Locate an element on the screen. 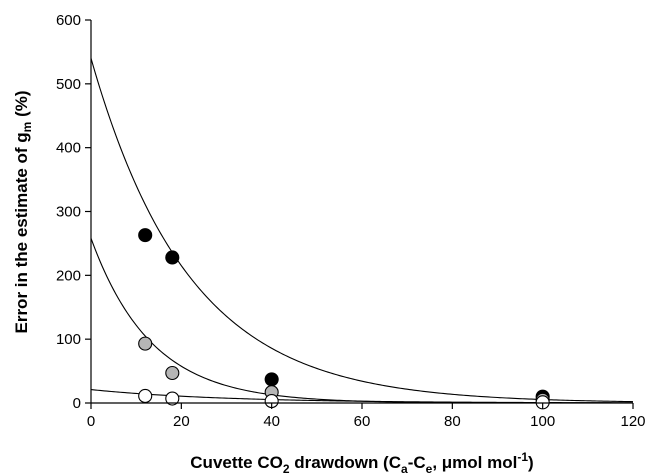 The width and height of the screenshot is (648, 475). y-tick-label: 300 is located at coordinates (68, 212).